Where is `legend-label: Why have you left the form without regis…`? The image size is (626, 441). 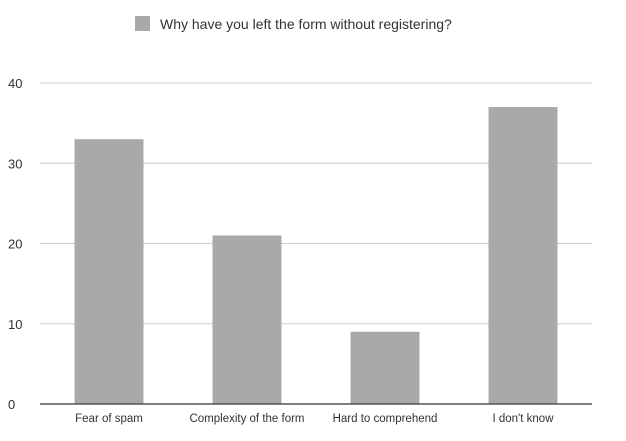 legend-label: Why have you left the form without regis… is located at coordinates (306, 24).